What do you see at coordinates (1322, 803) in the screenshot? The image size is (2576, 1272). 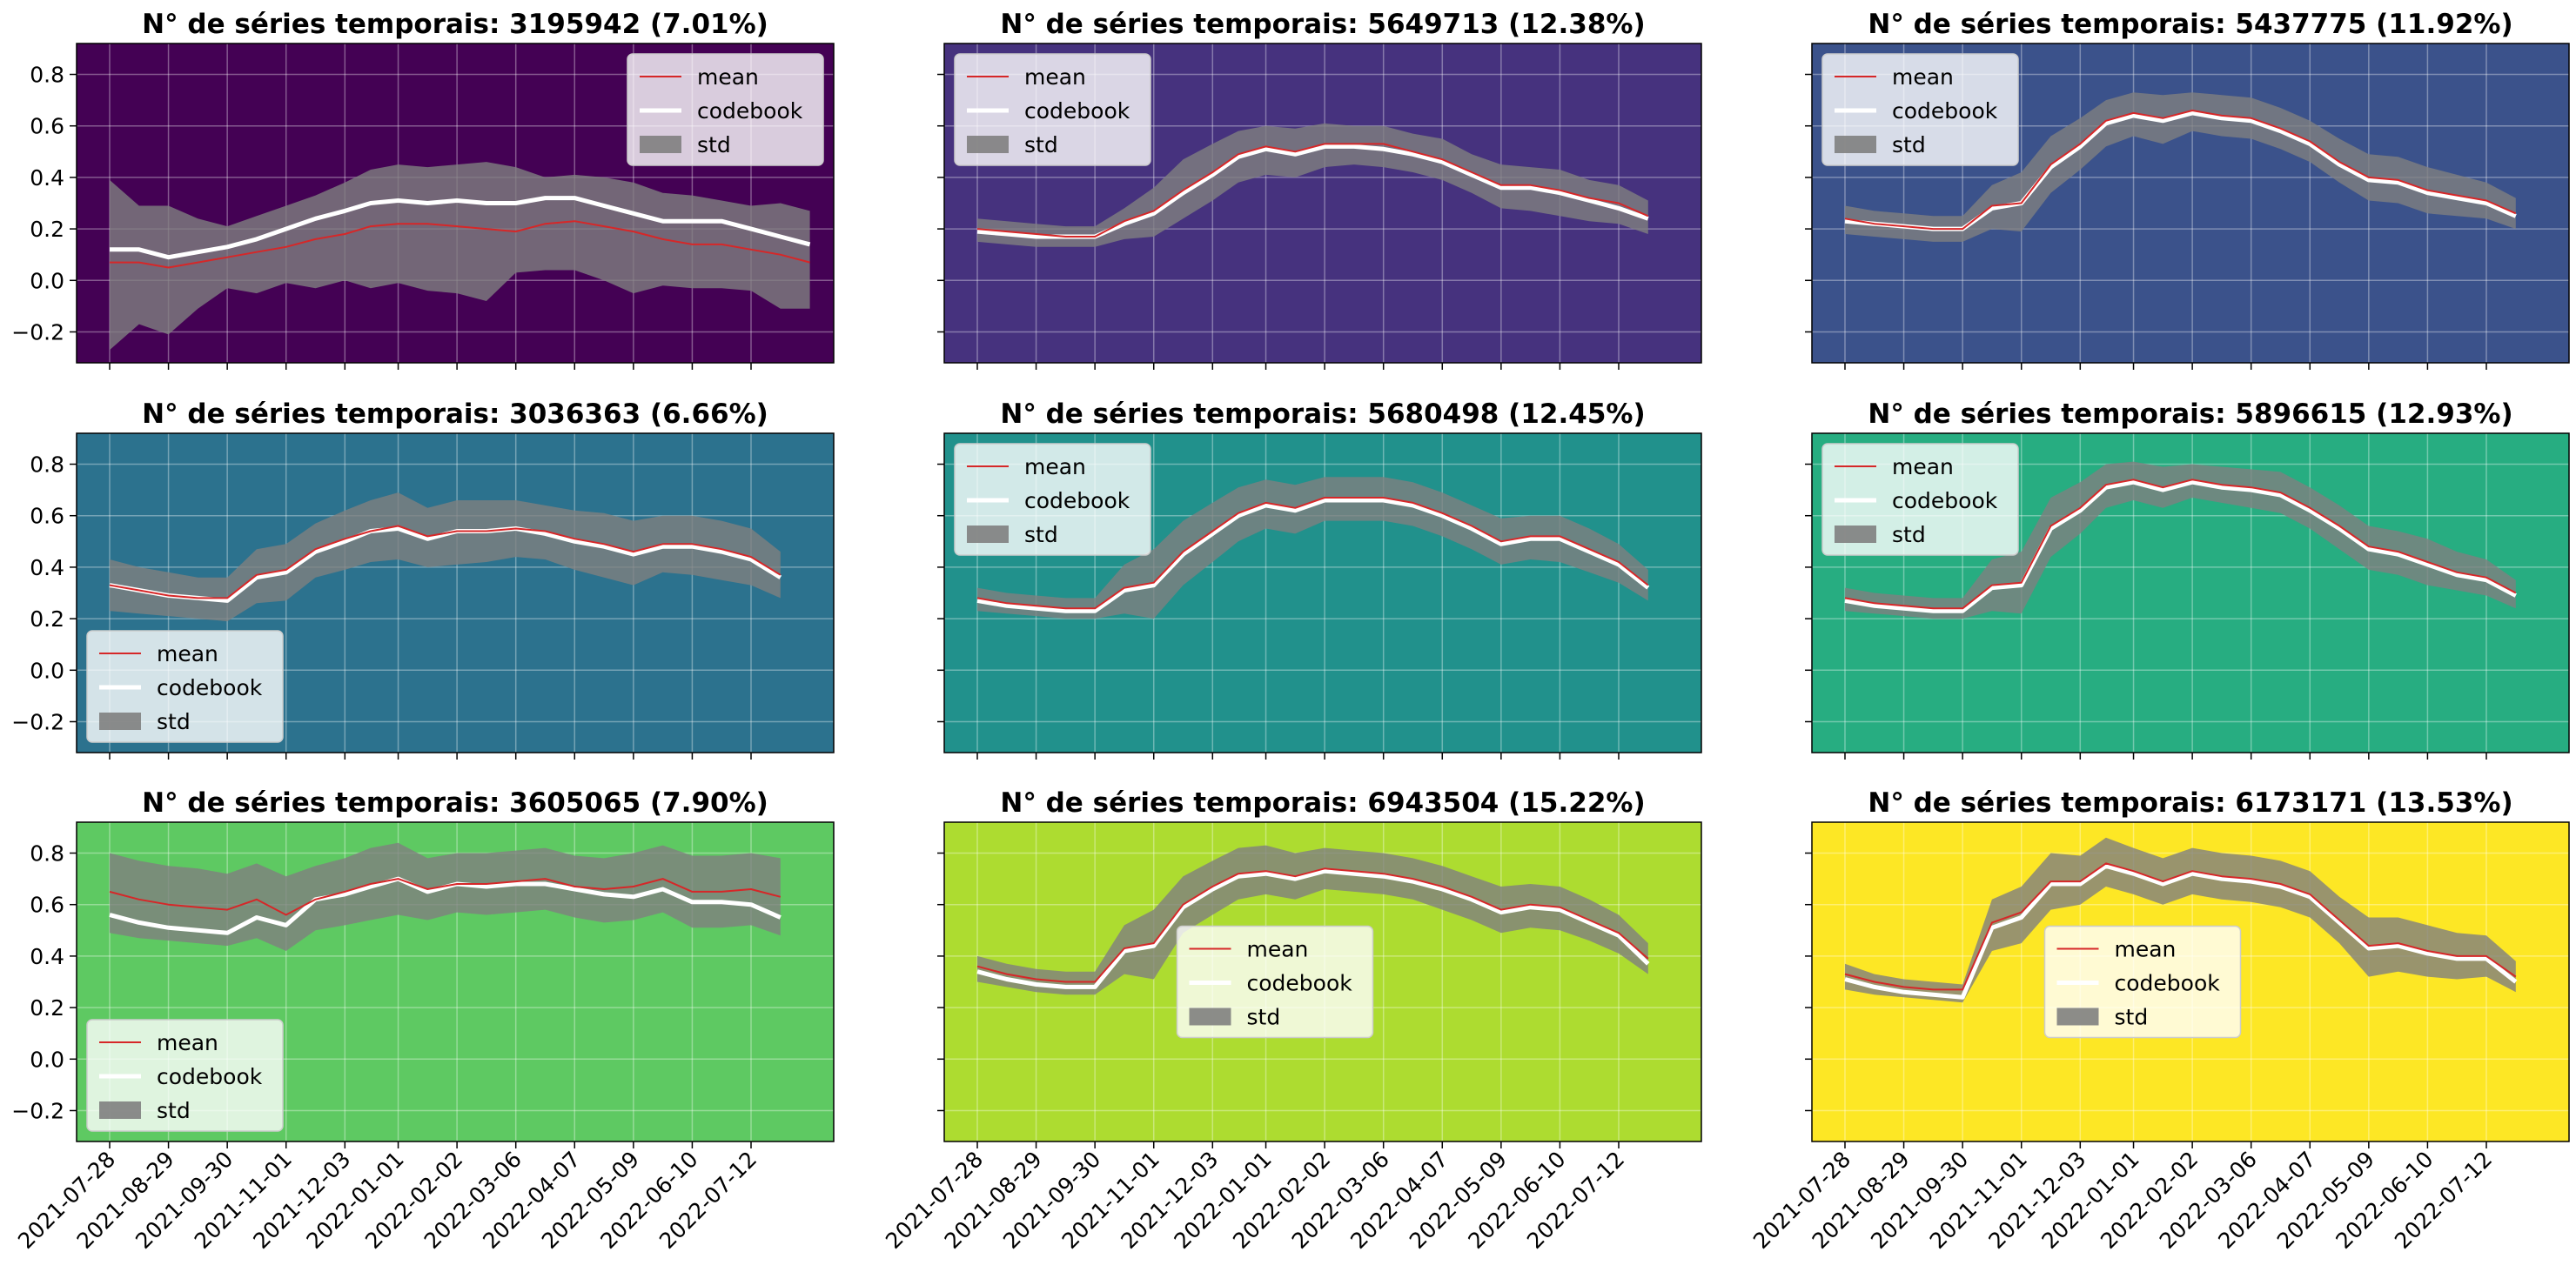 I see `subplot-title: N° de séries temporais: 6943504 (15.22%)` at bounding box center [1322, 803].